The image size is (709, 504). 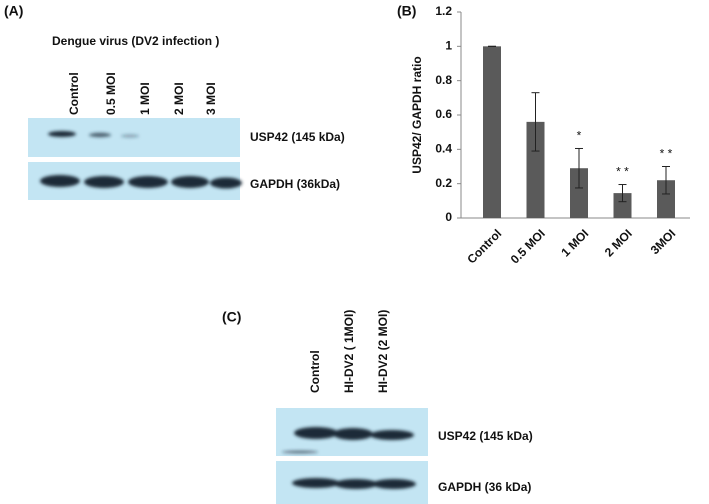 What do you see at coordinates (179, 98) in the screenshot?
I see `lane-label: 2 MOI` at bounding box center [179, 98].